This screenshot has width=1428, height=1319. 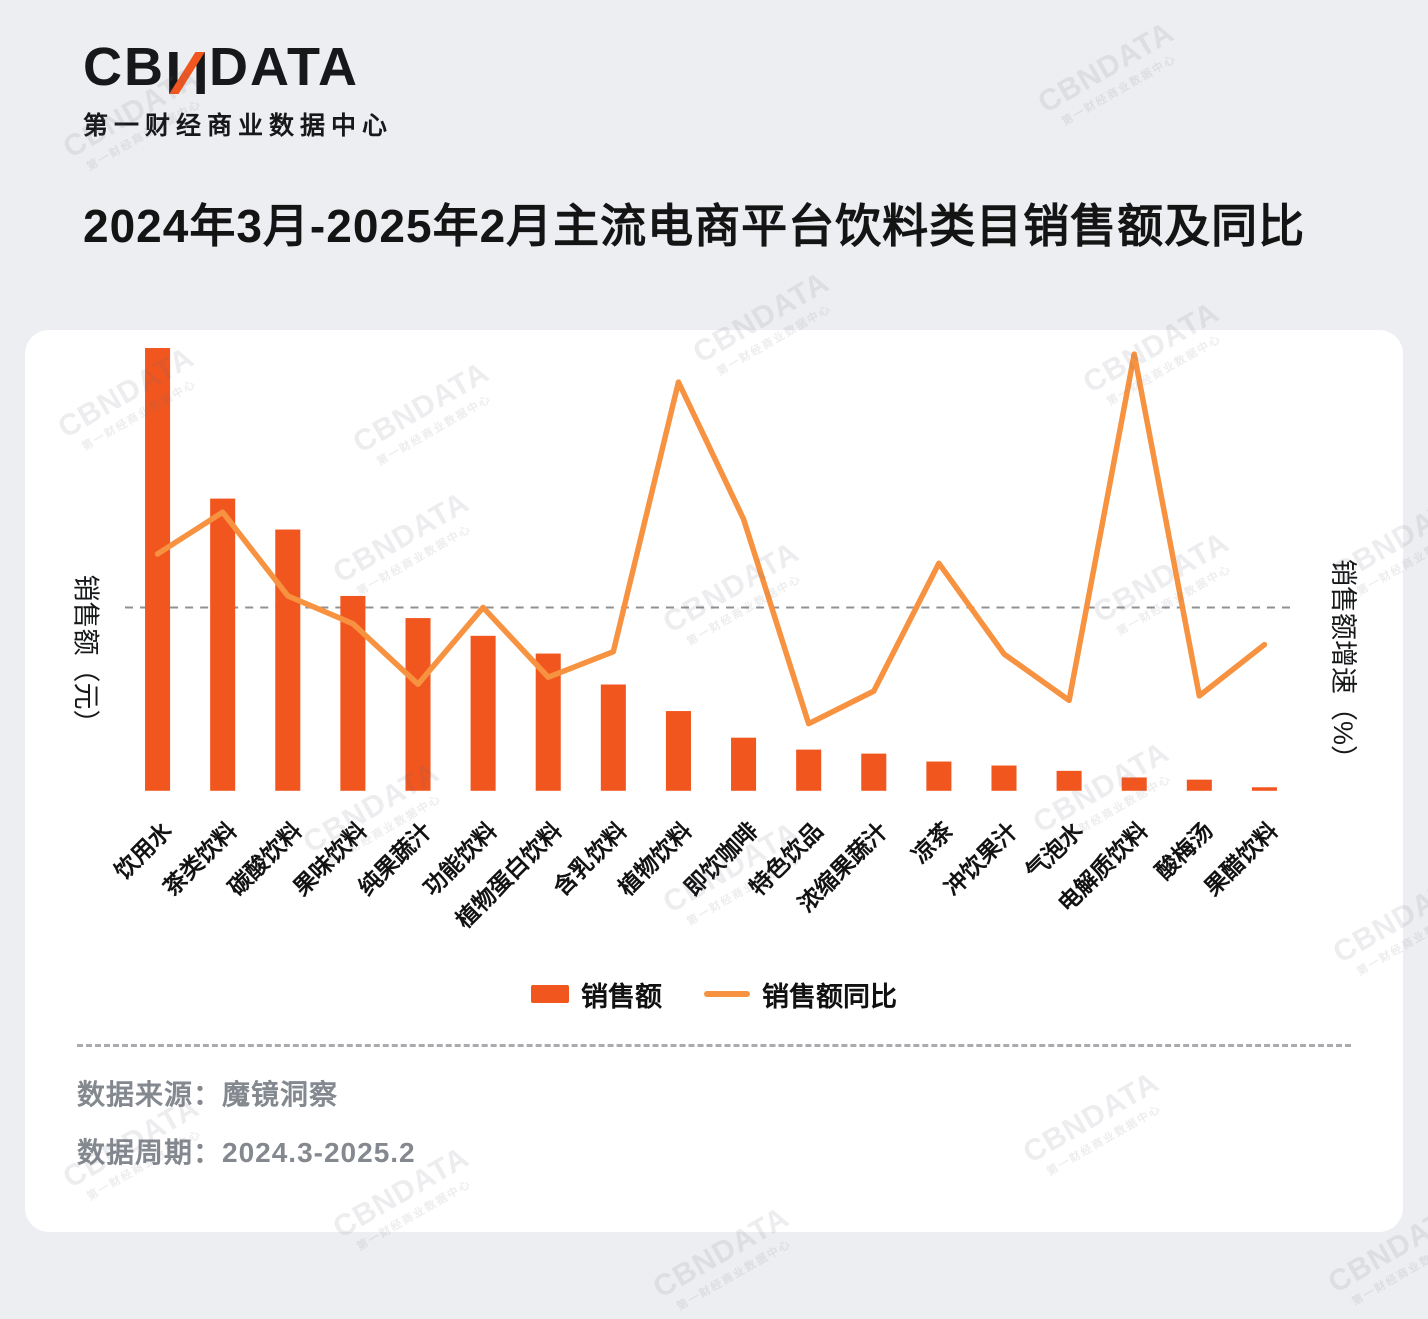 I want to click on data-period-label: 数据周期：, so click(x=150, y=1152).